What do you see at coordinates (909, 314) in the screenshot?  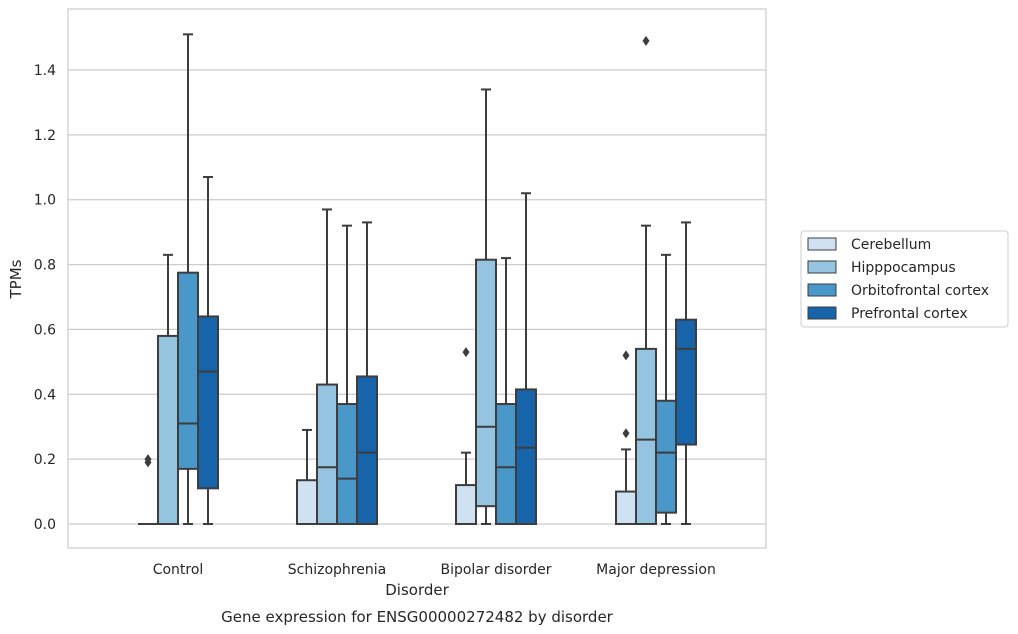 I see `legend-label: Prefrontal cortex` at bounding box center [909, 314].